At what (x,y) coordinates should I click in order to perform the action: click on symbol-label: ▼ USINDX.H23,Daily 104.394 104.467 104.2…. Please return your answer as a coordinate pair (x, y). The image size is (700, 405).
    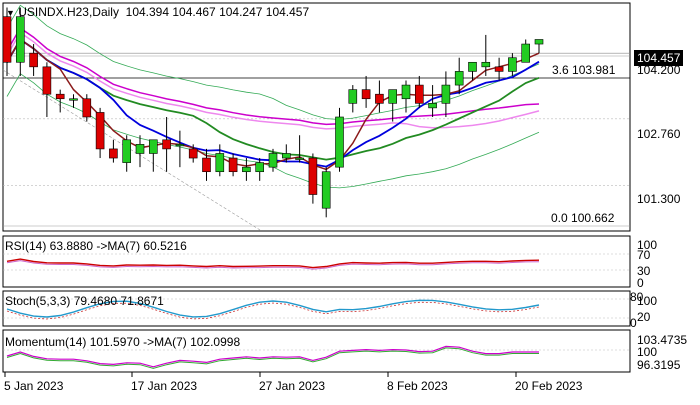
    Looking at the image, I should click on (158, 12).